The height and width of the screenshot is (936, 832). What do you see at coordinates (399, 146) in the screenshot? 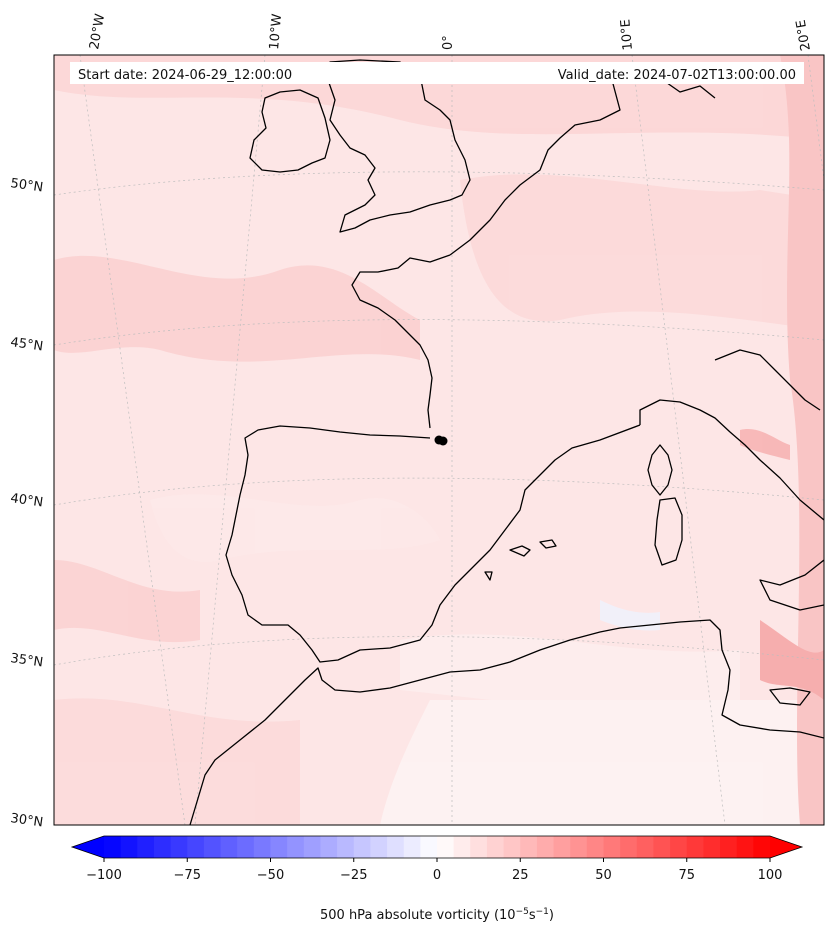
I see `coastline-great-britain` at bounding box center [399, 146].